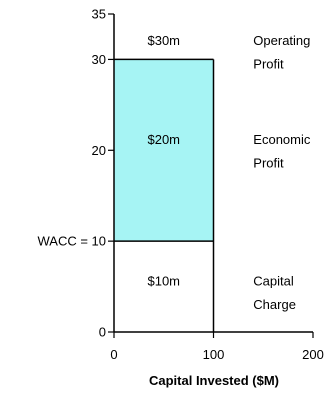  What do you see at coordinates (99, 14) in the screenshot?
I see `y-tick-label: 35` at bounding box center [99, 14].